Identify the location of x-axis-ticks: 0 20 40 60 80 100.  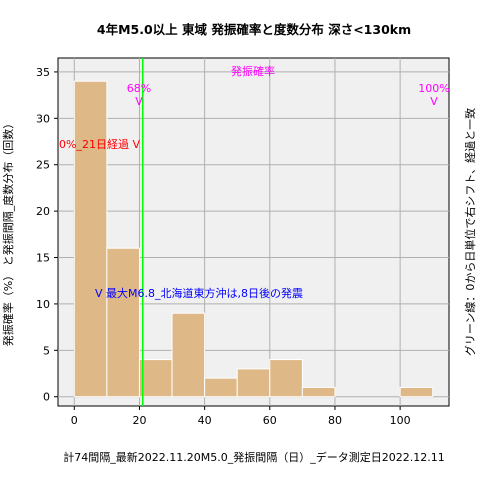
(241, 416).